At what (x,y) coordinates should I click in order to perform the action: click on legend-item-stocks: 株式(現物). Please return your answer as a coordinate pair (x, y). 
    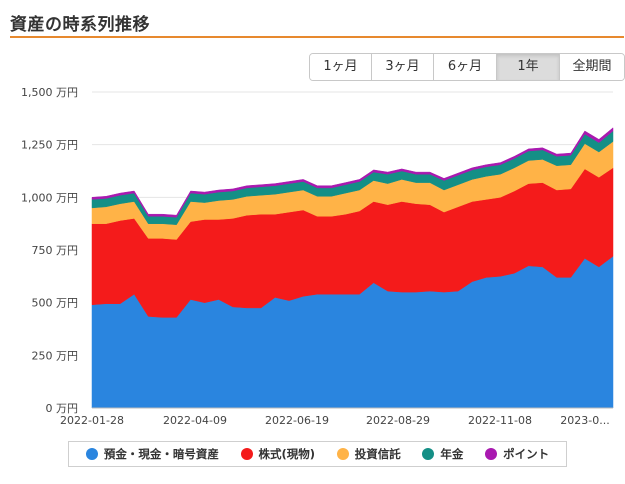
    Looking at the image, I should click on (278, 454).